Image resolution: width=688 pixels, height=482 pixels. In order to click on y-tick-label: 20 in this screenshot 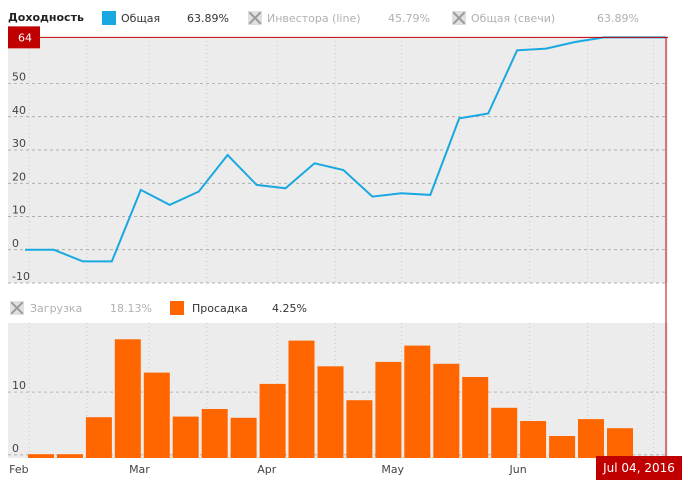, I will do `click(19, 176)`.